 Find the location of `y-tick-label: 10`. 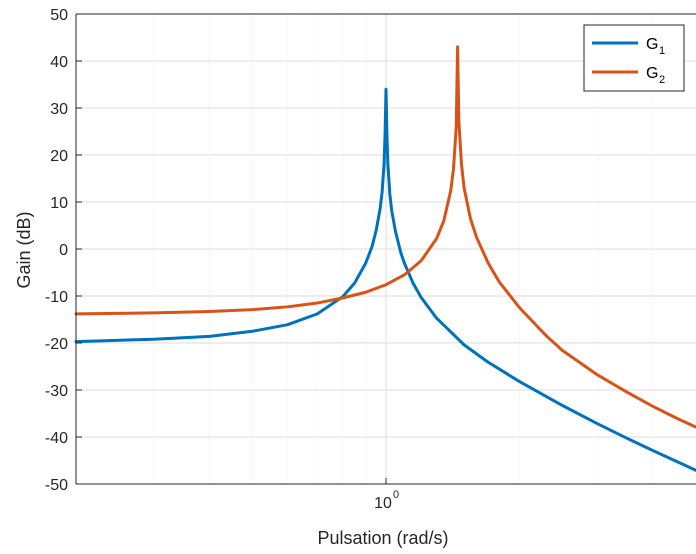

y-tick-label: 10 is located at coordinates (59, 203).